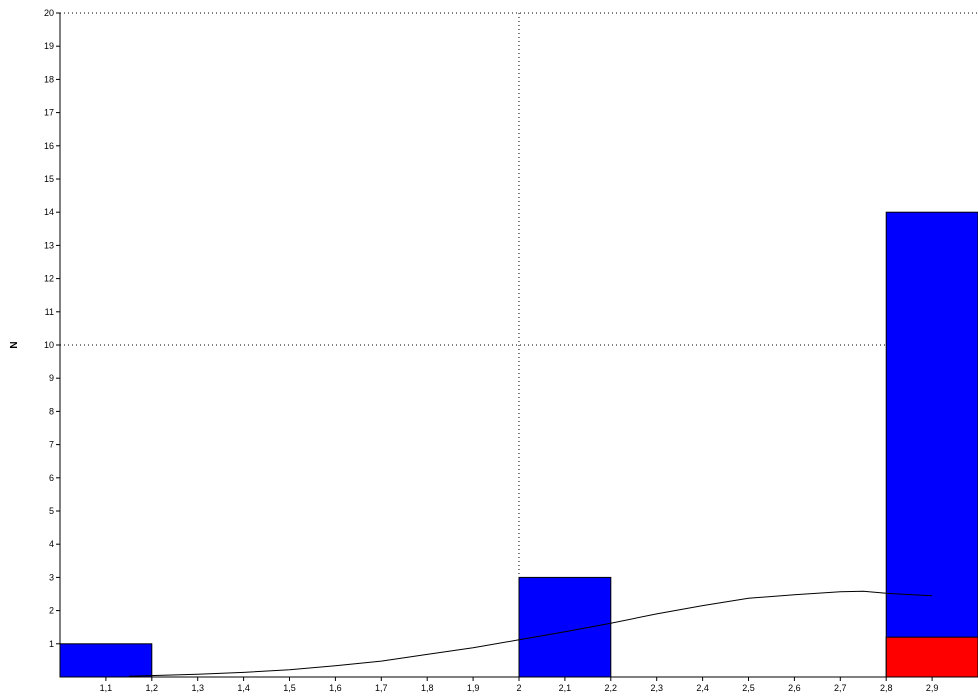  I want to click on x-tick-label: 1,3, so click(197, 688).